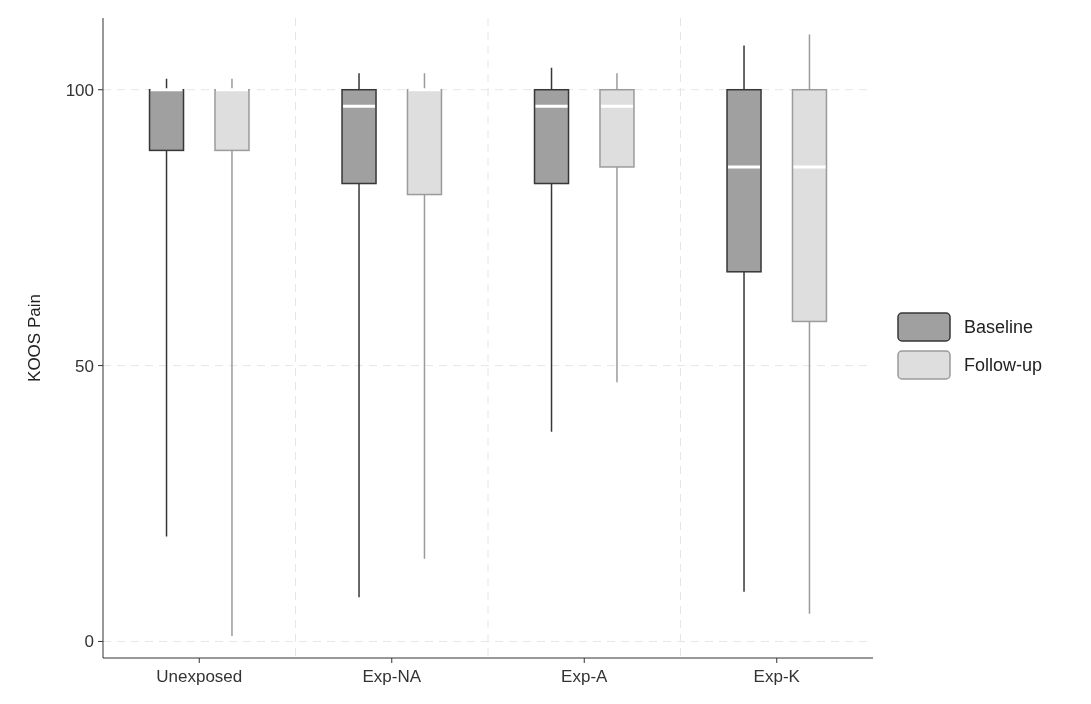  What do you see at coordinates (585, 676) in the screenshot?
I see `x-tick-label: Exp-A` at bounding box center [585, 676].